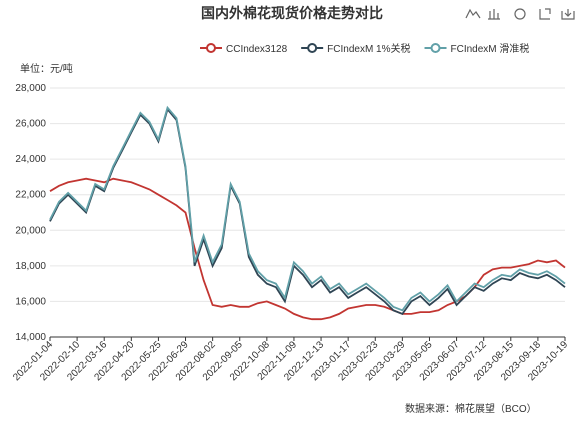  I want to click on legend-item: CCIndex3128, so click(244, 49).